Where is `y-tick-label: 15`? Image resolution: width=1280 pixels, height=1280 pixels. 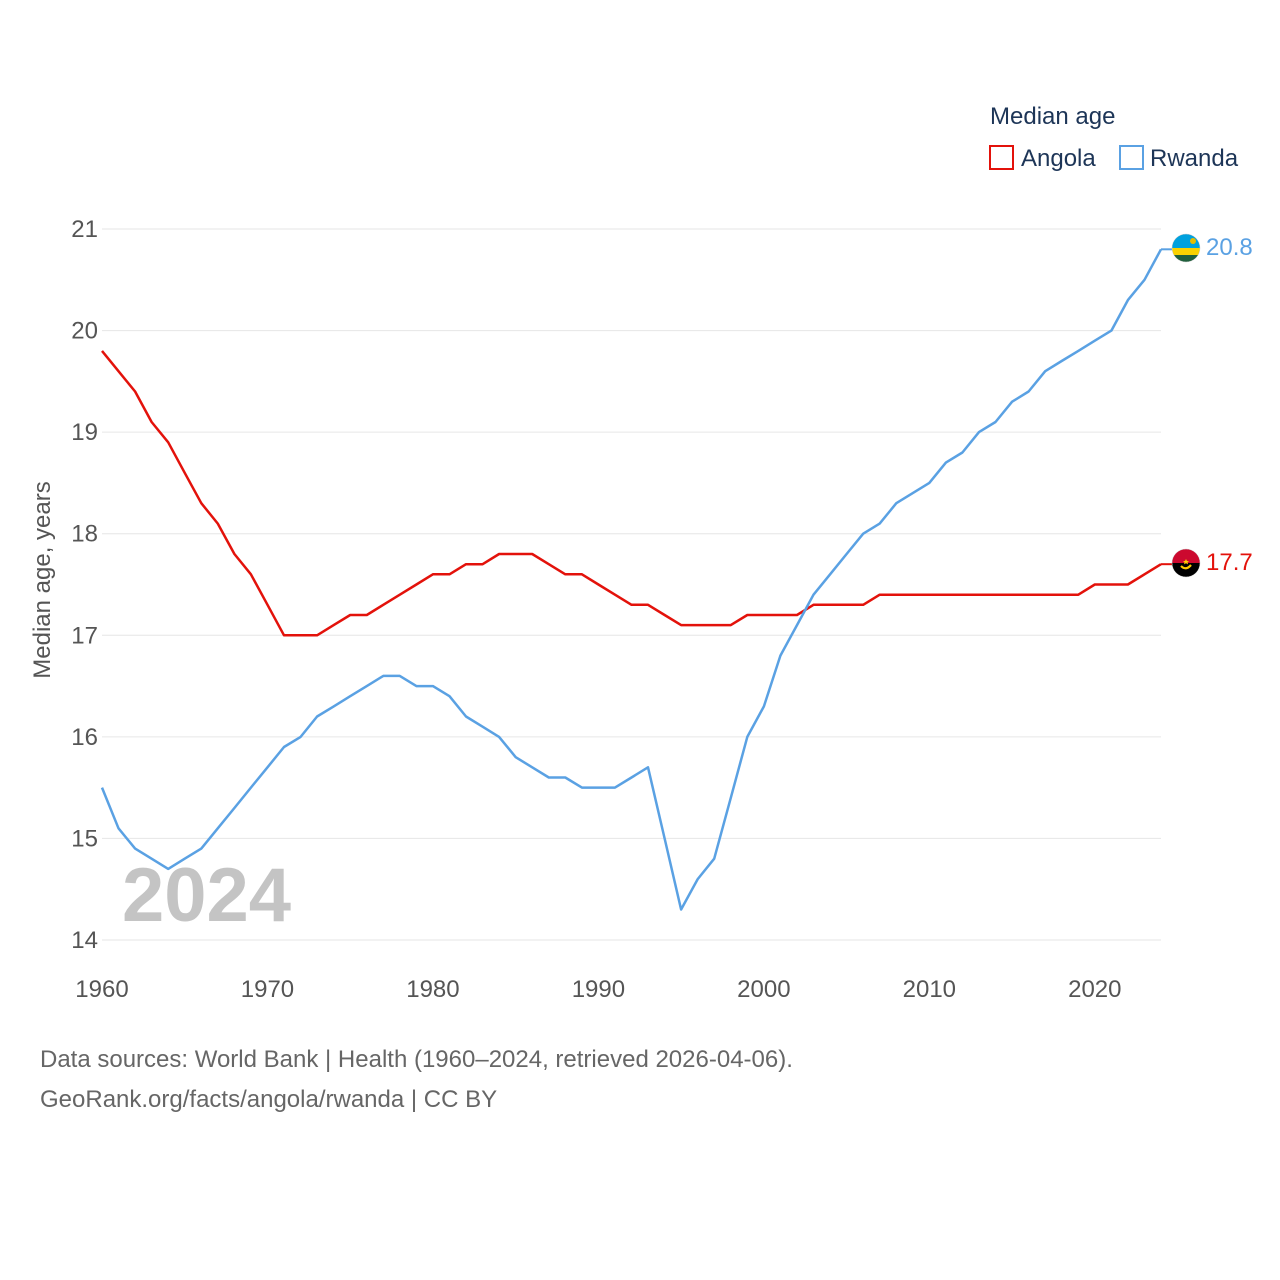 y-tick-label: 15 is located at coordinates (84, 838).